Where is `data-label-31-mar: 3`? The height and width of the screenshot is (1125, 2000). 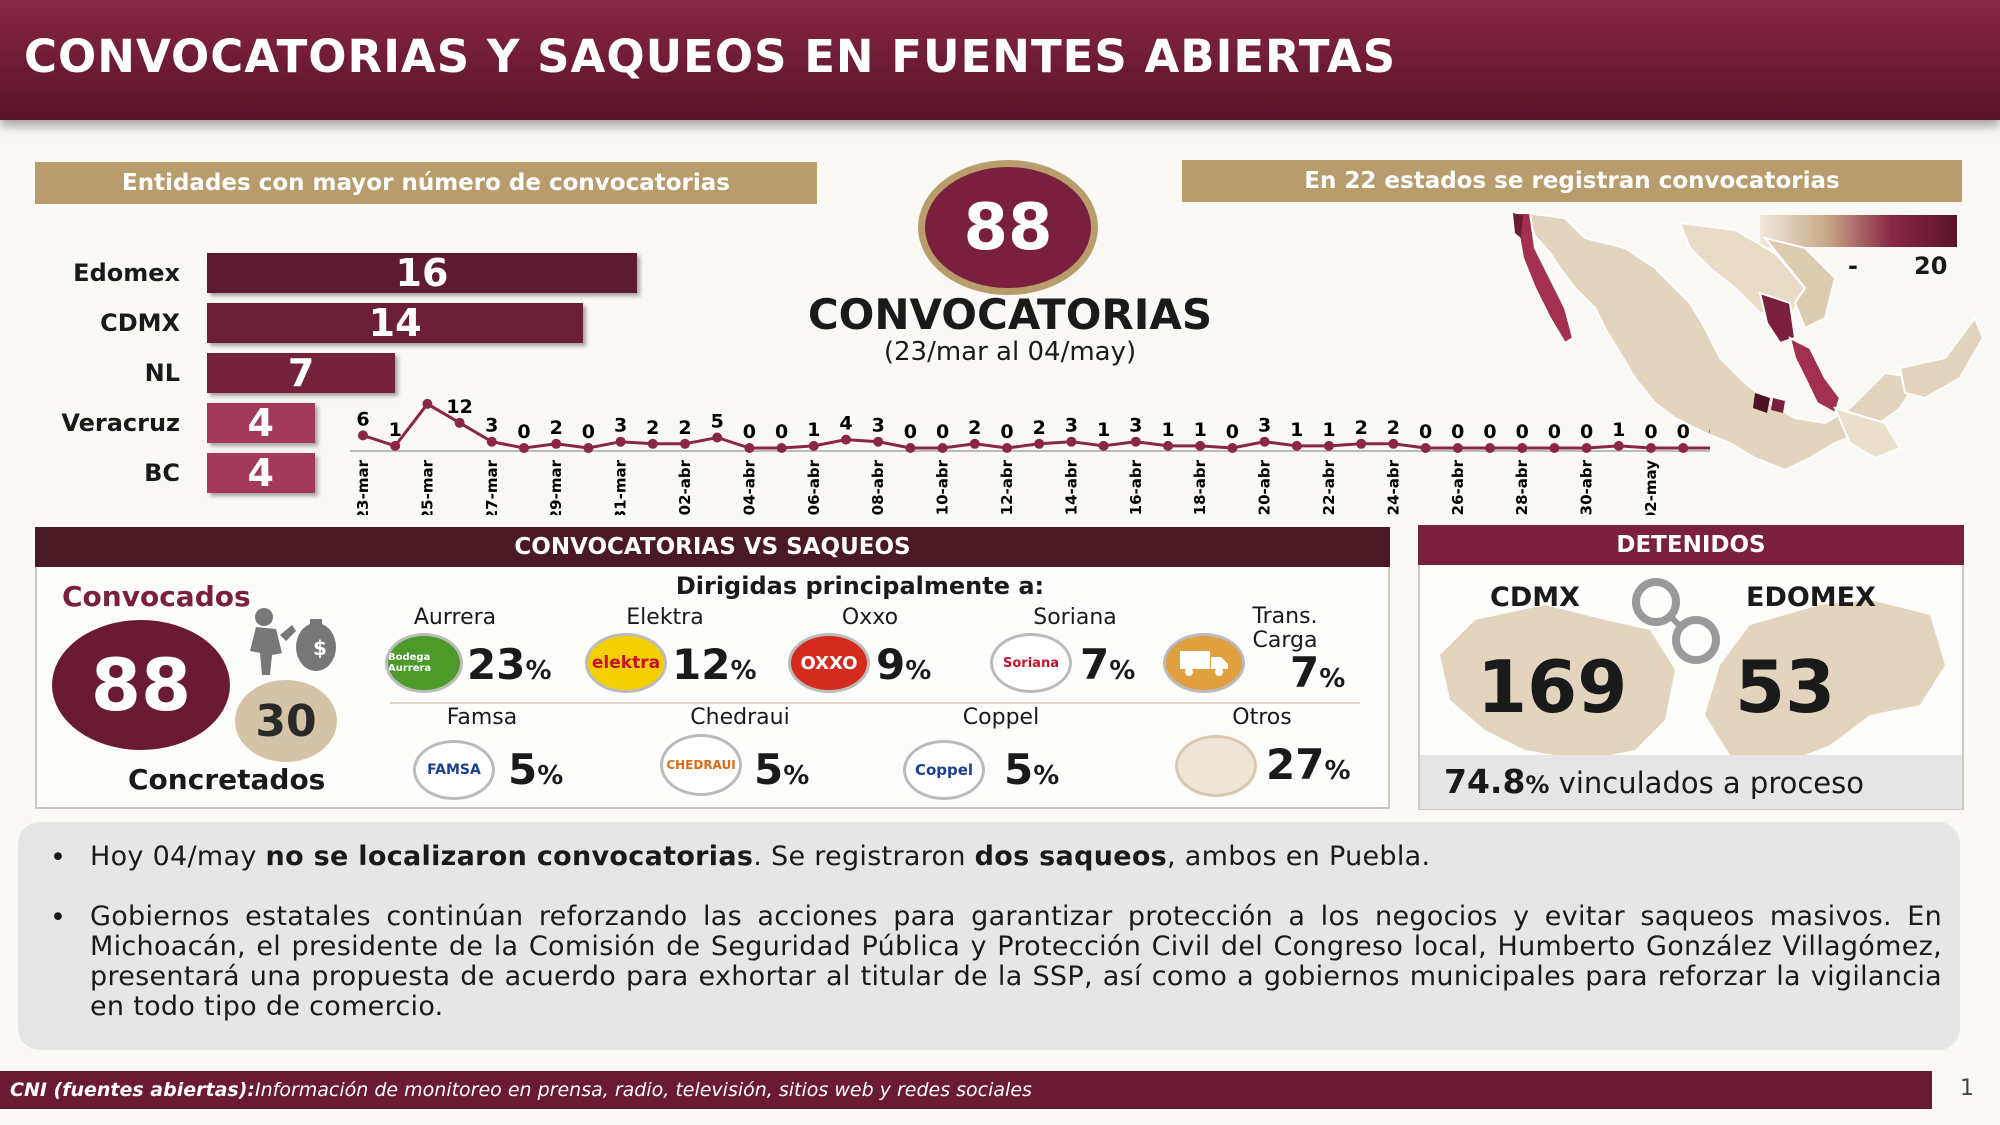
data-label-31-mar: 3 is located at coordinates (620, 426).